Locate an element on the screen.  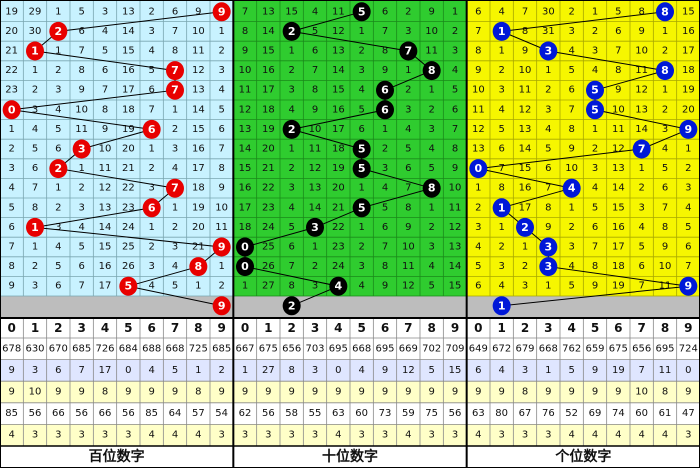
pending-row is located at coordinates (117, 307).